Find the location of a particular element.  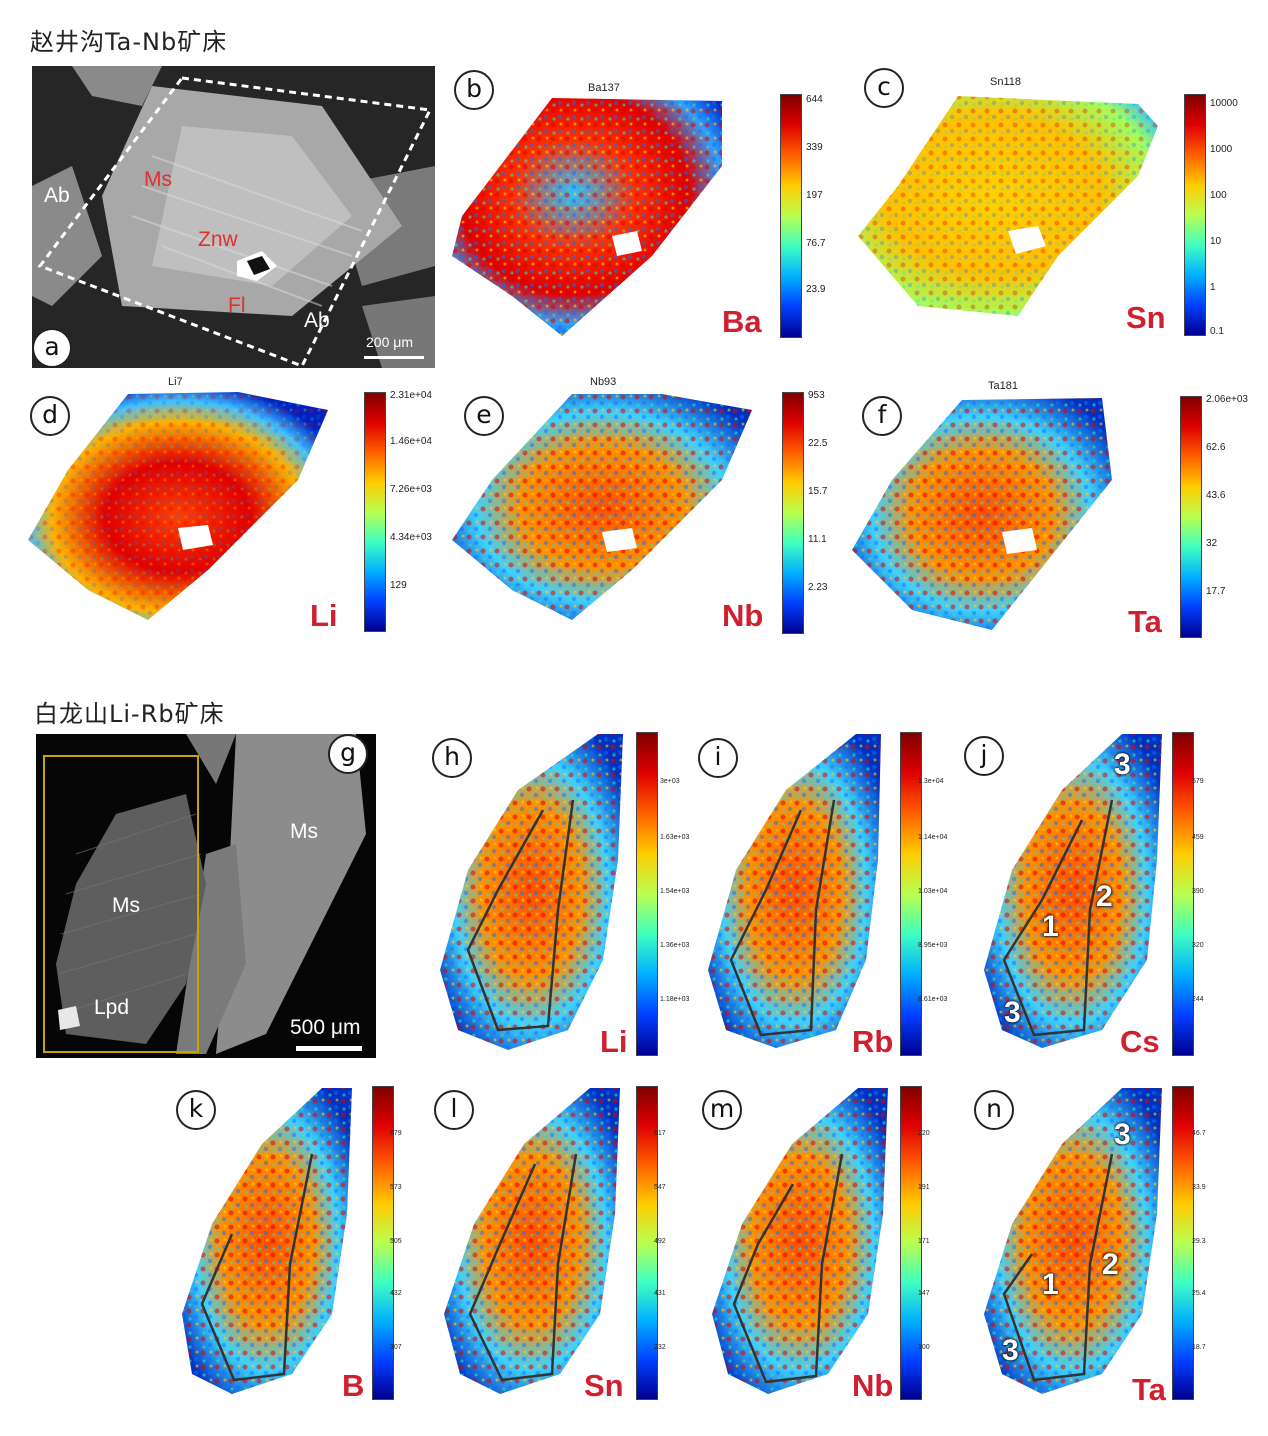

panel-letter-e: e is located at coordinates (484, 416).